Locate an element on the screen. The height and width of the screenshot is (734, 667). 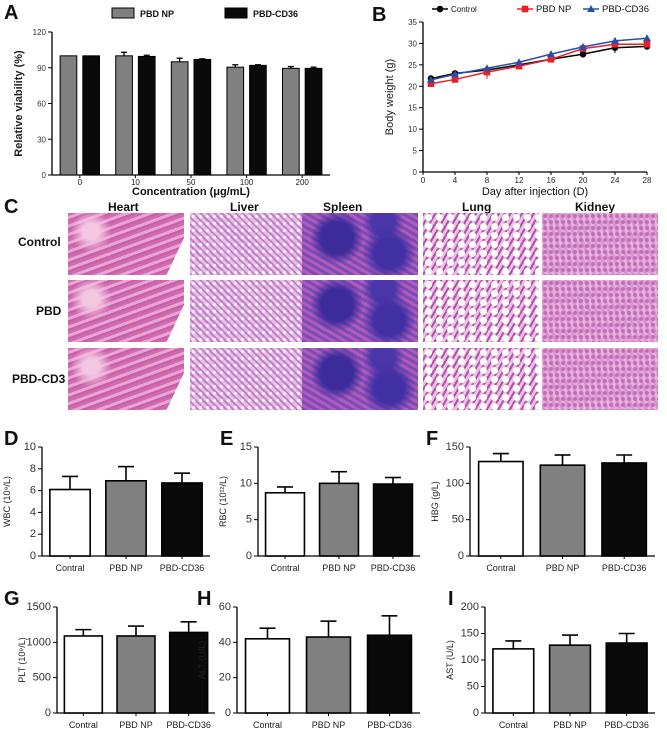
A-x-tick-label: 50 is located at coordinates (191, 182).